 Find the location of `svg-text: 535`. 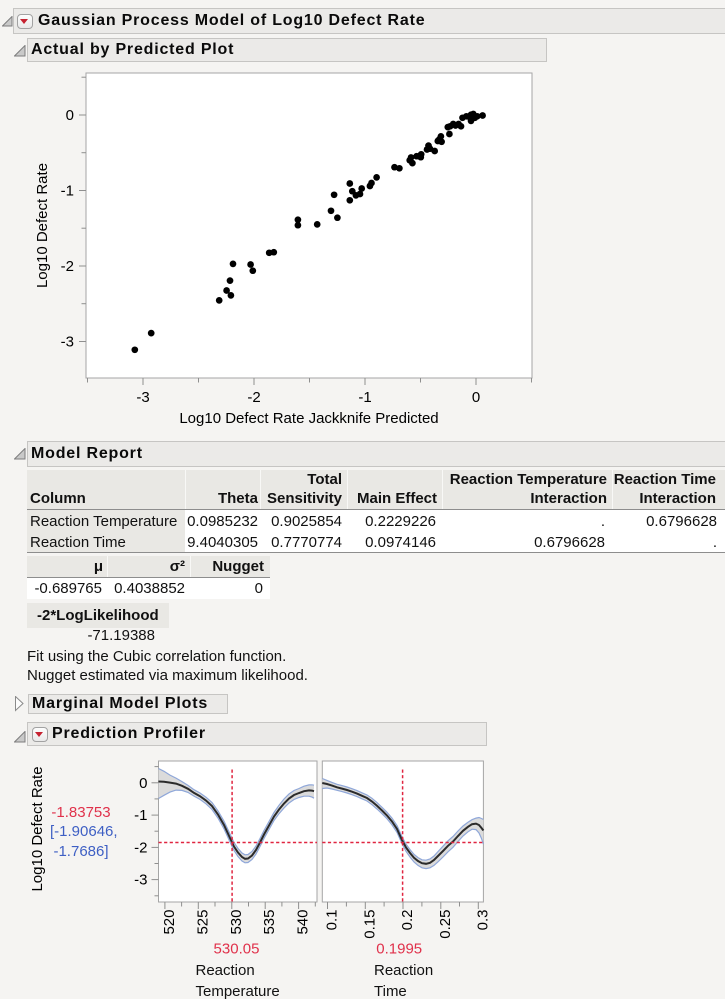

svg-text: 535 is located at coordinates (269, 922).